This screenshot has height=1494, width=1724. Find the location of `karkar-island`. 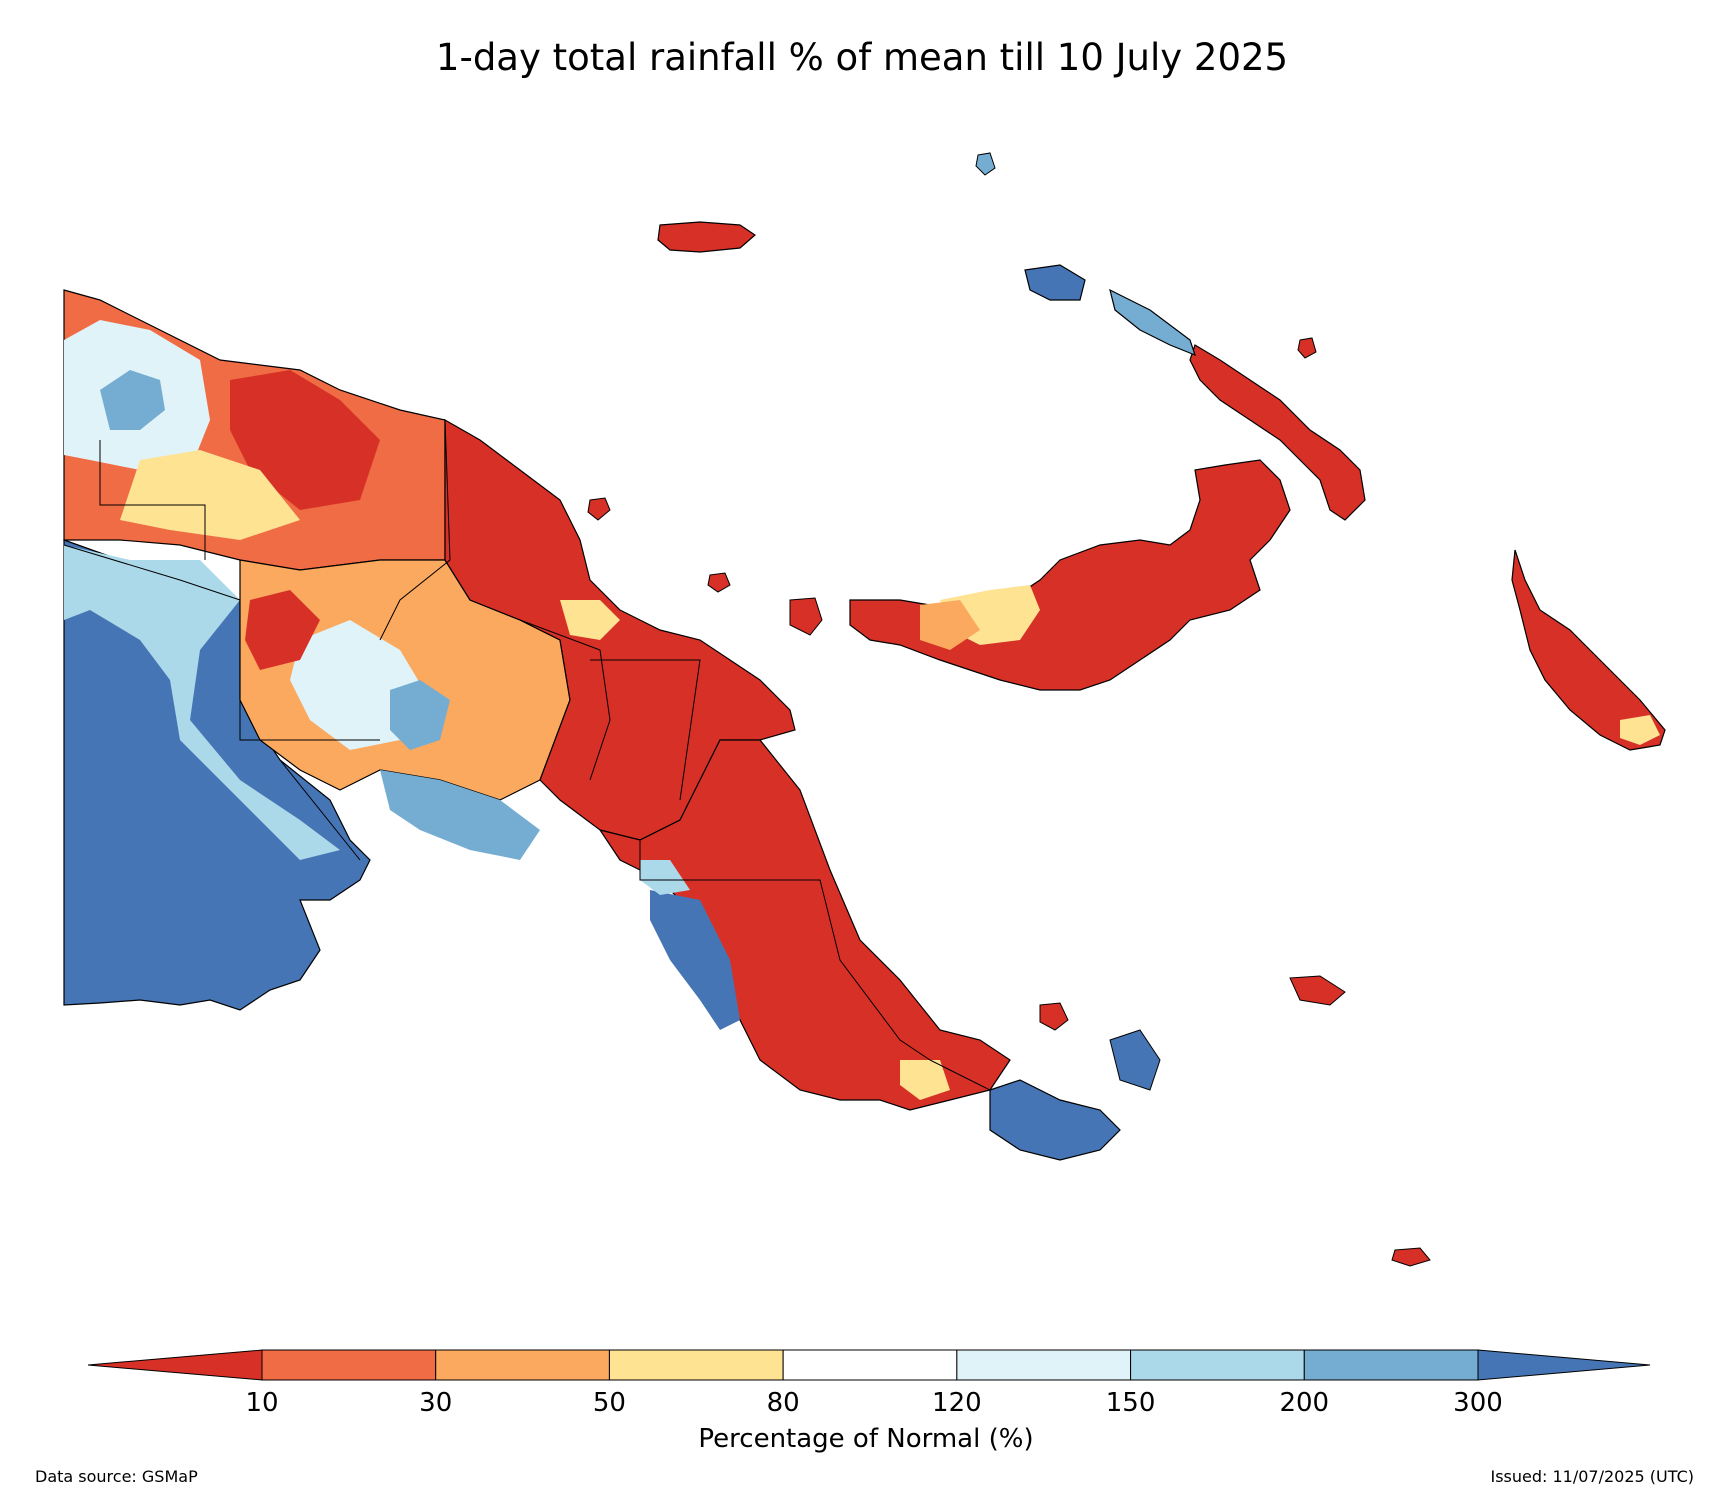

karkar-island is located at coordinates (599, 509).